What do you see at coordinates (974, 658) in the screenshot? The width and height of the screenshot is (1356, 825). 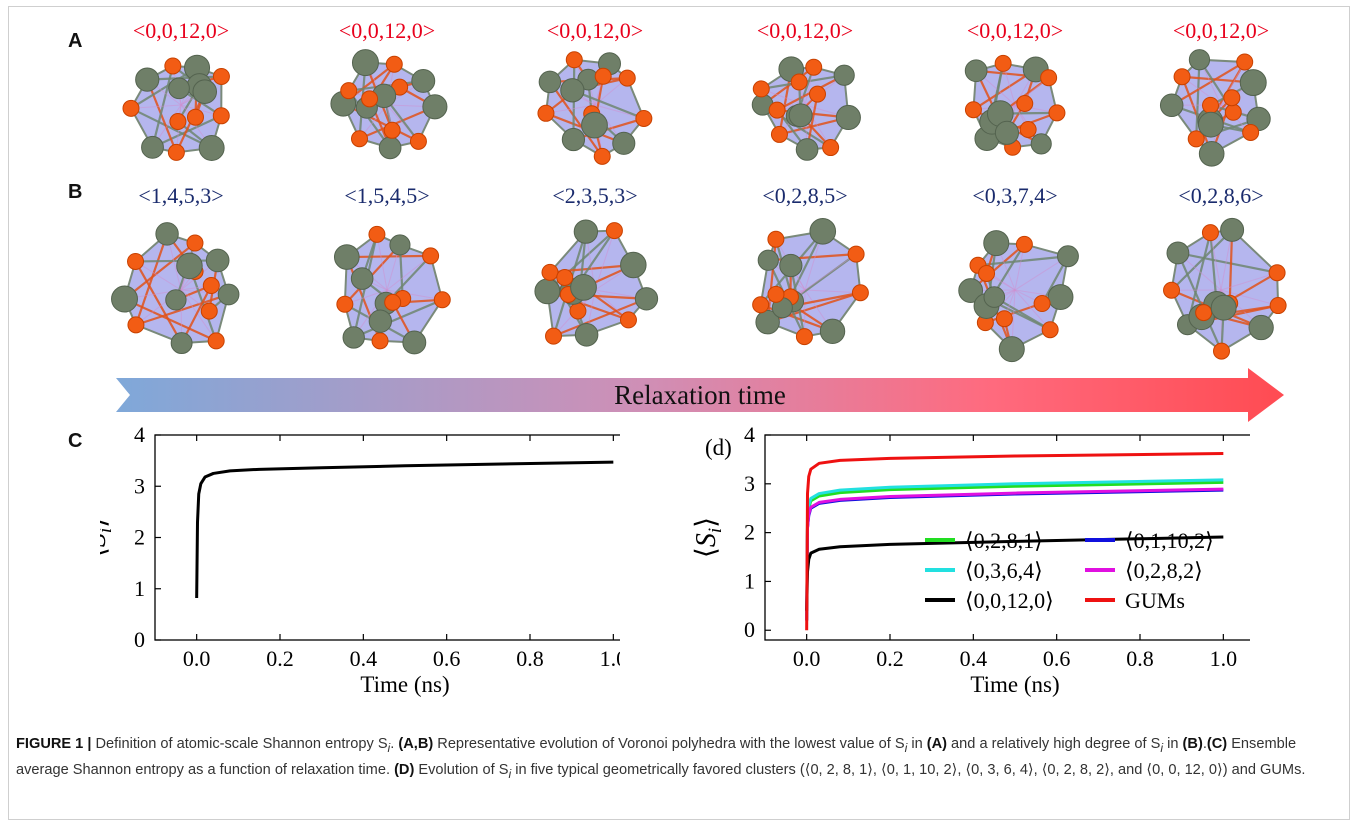 I see `x-tick-label-d-2: 0.4` at bounding box center [974, 658].